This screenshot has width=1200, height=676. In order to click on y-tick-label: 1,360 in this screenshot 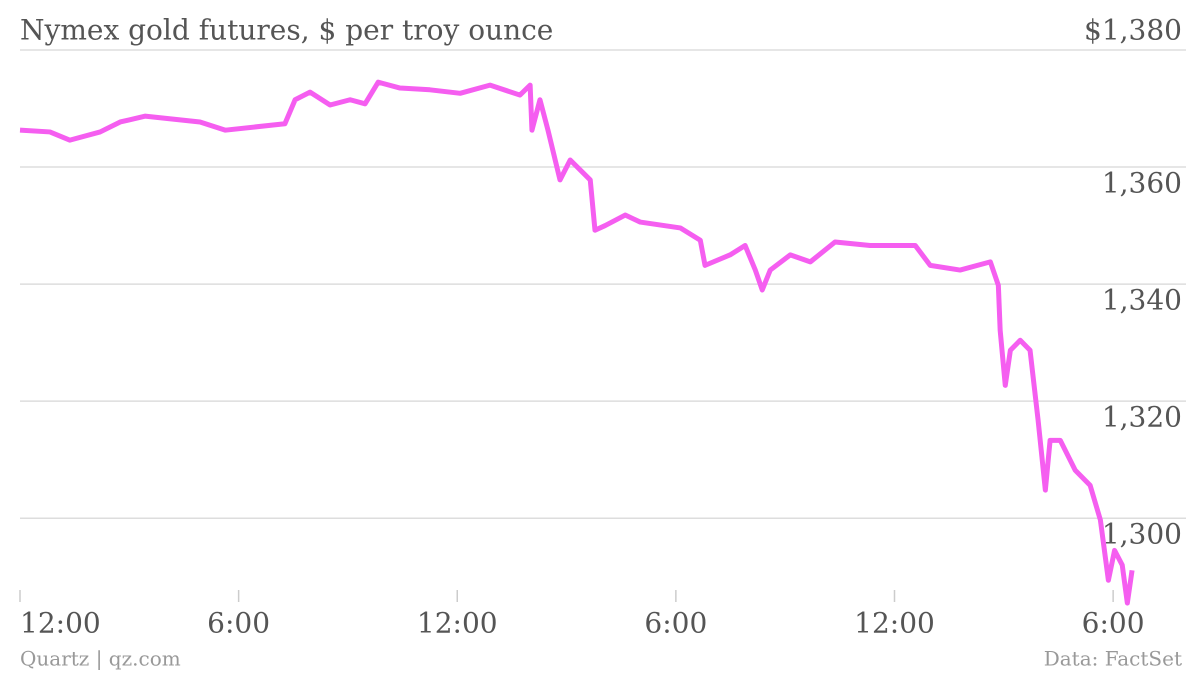, I will do `click(1142, 183)`.